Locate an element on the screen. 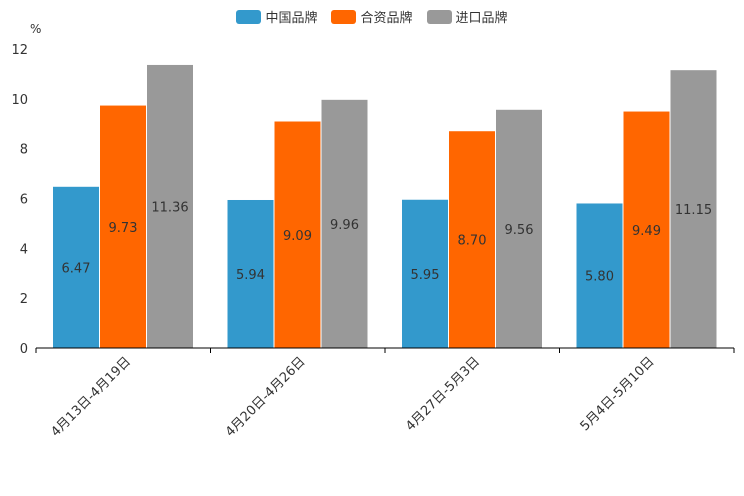 The image size is (744, 496). data-label: 8.70 is located at coordinates (472, 241).